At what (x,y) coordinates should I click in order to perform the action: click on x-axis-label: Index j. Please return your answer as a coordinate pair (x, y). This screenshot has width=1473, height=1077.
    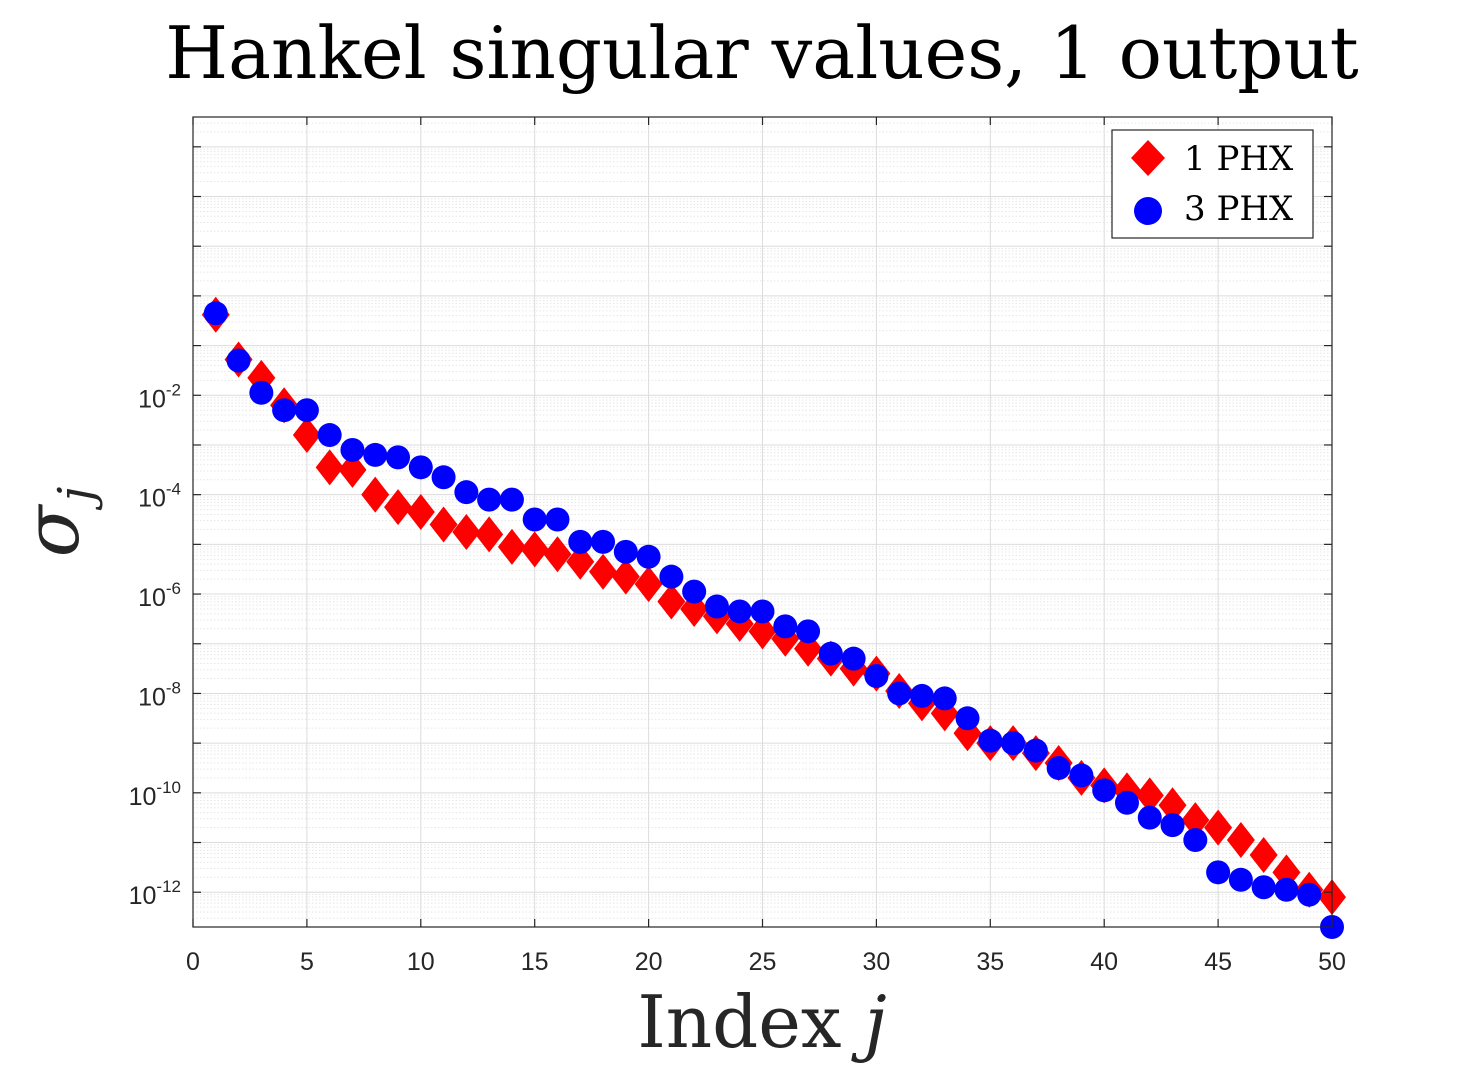
    Looking at the image, I should click on (761, 1022).